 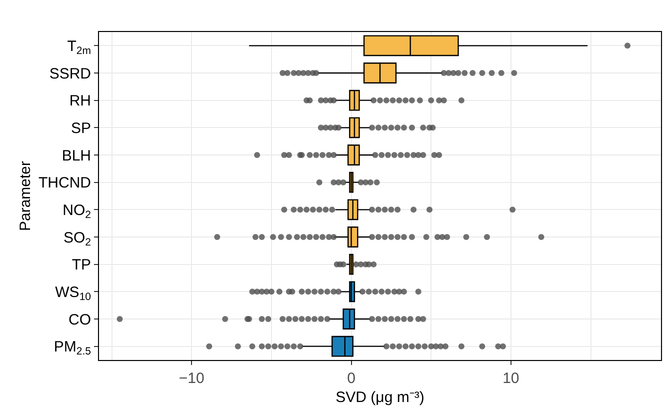 I want to click on y-tick-label: SSRD, so click(x=70, y=73).